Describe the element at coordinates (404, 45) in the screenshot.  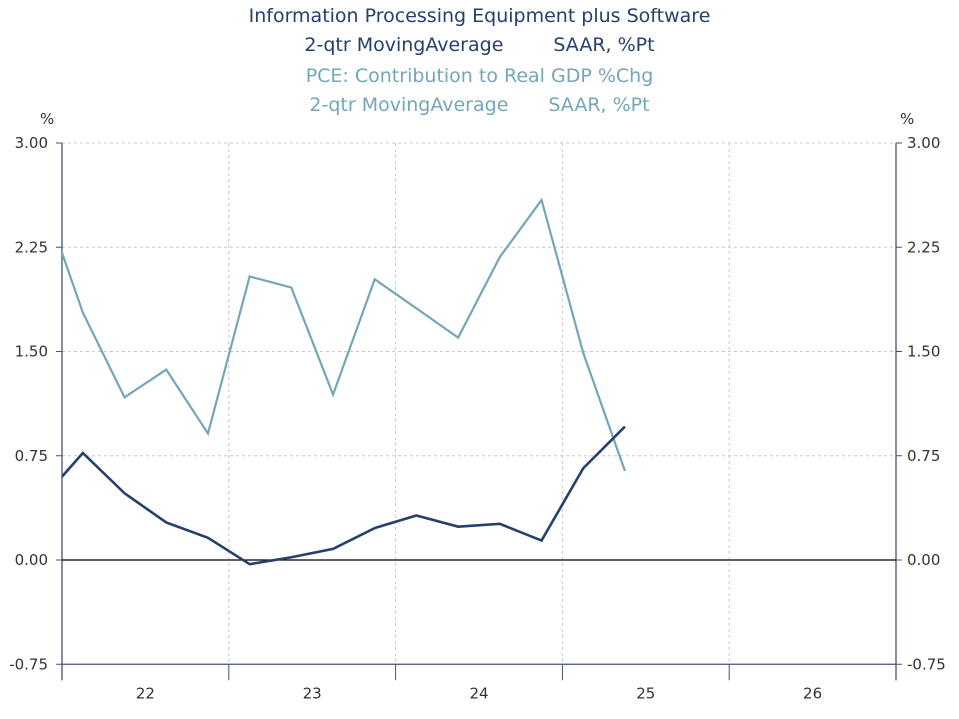
I see `subtitle-series1-ma: 2-qtr MovingAverage` at that location.